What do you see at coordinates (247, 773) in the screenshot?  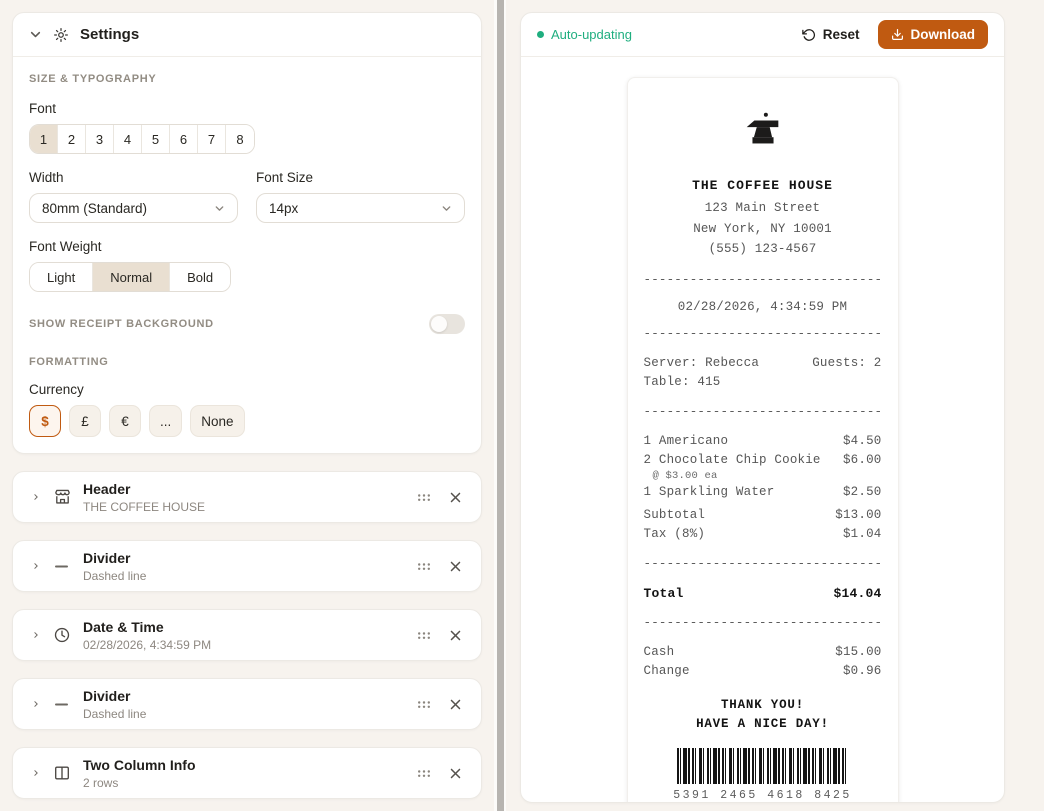 I see `block-two-column-info: Two Column Info 2 rows` at bounding box center [247, 773].